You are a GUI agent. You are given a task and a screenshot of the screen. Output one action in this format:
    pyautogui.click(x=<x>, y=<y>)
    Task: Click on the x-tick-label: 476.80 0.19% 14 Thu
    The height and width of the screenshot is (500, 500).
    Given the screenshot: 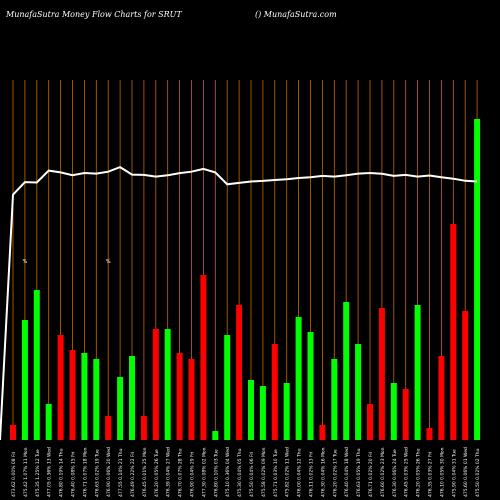 What is the action you would take?
    pyautogui.click(x=62, y=472)
    